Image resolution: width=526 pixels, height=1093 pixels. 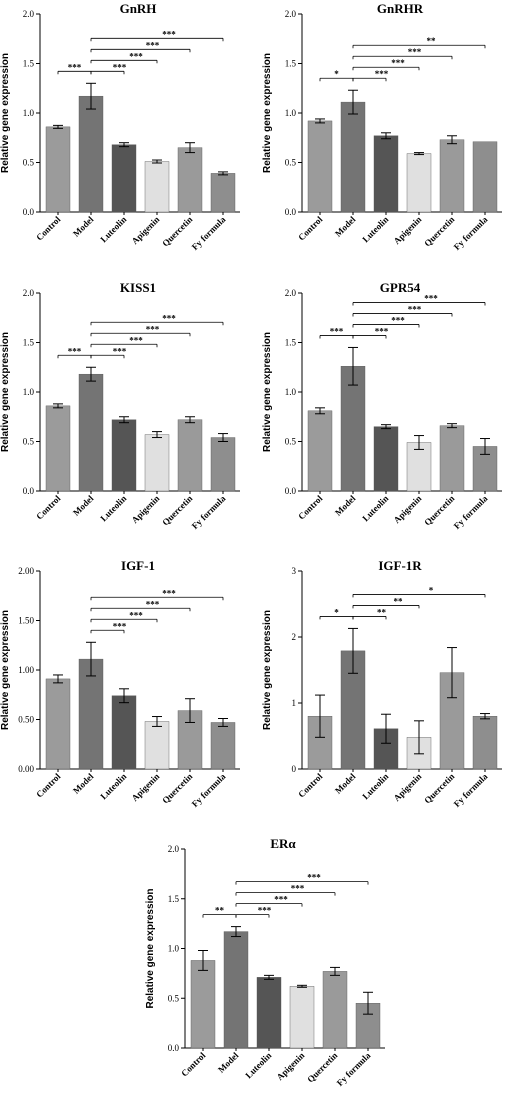 What do you see at coordinates (283, 843) in the screenshot?
I see `chart-title: ERα` at bounding box center [283, 843].